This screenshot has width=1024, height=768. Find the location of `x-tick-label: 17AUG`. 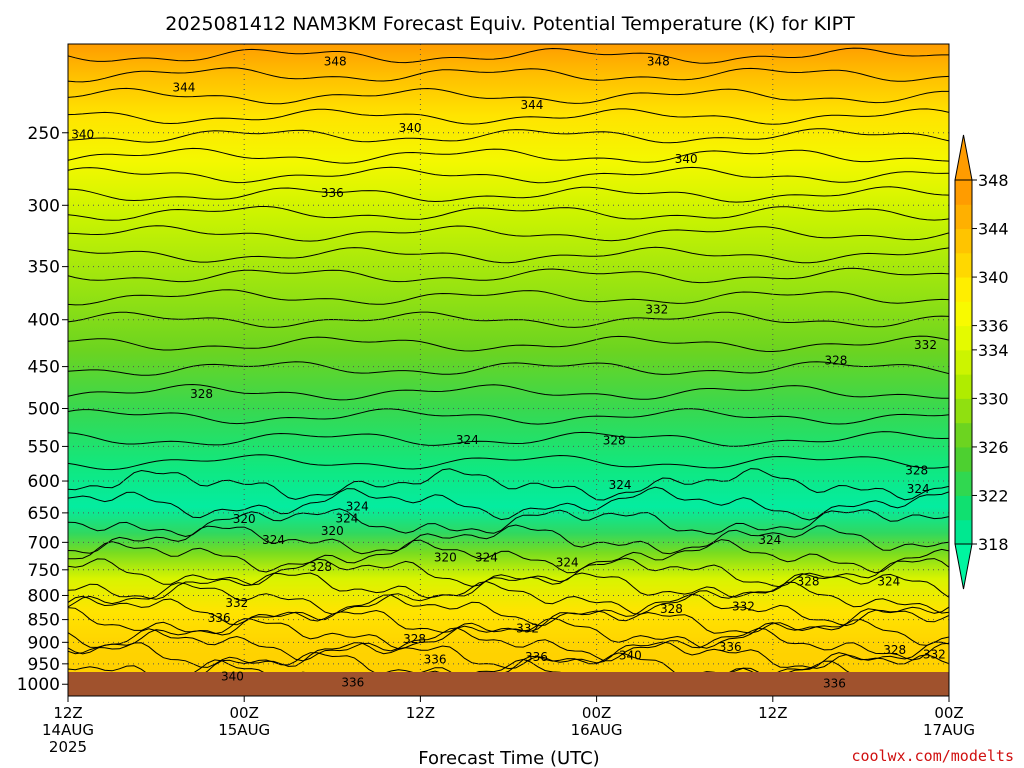

x-tick-label: 17AUG is located at coordinates (949, 730).